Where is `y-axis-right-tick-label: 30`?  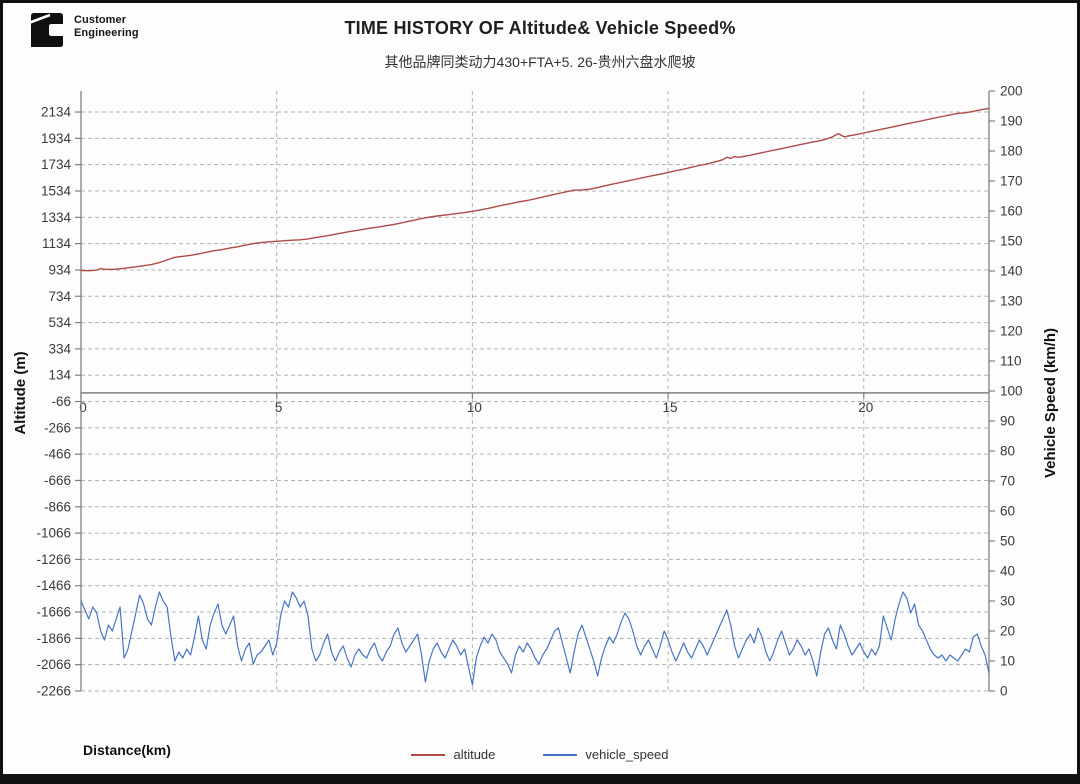 y-axis-right-tick-label: 30 is located at coordinates (1007, 601).